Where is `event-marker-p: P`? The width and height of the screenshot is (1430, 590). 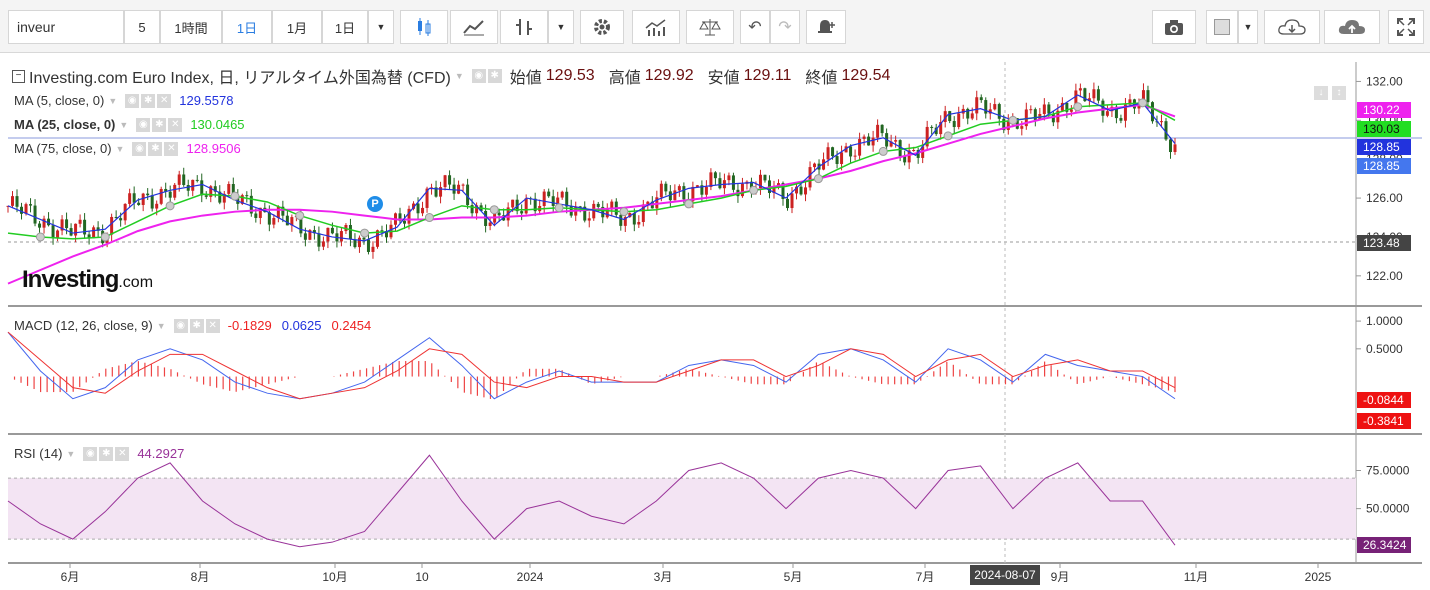 event-marker-p: P is located at coordinates (375, 204).